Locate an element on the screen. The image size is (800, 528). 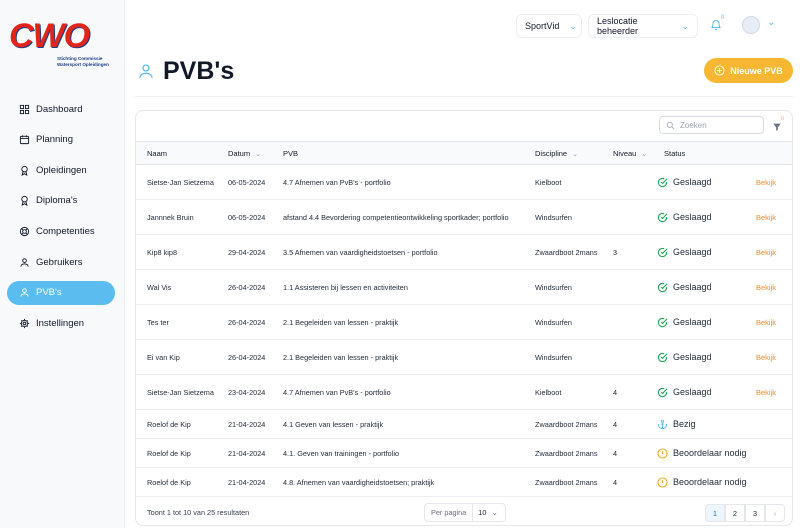
page-button: 2 is located at coordinates (735, 513).